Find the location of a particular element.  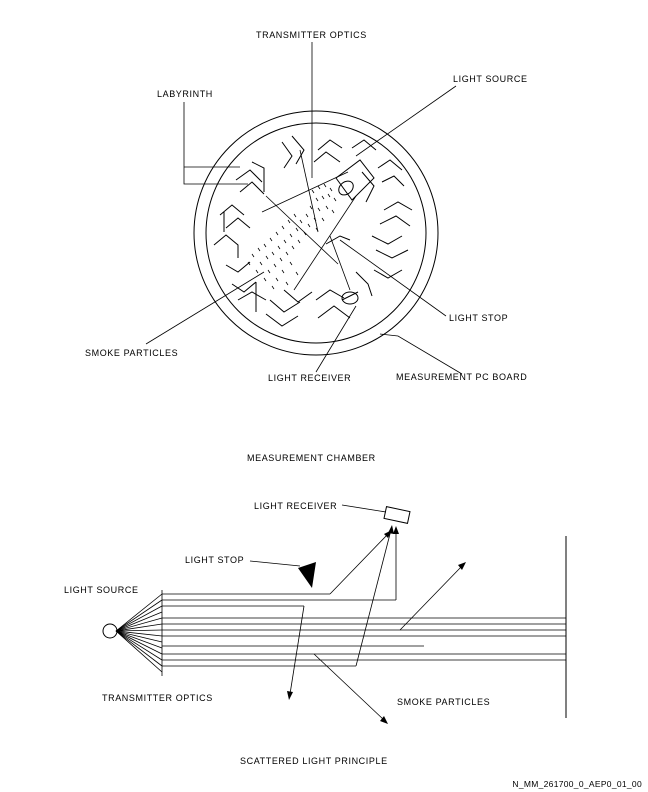

labyrinth-walls is located at coordinates (313, 231).